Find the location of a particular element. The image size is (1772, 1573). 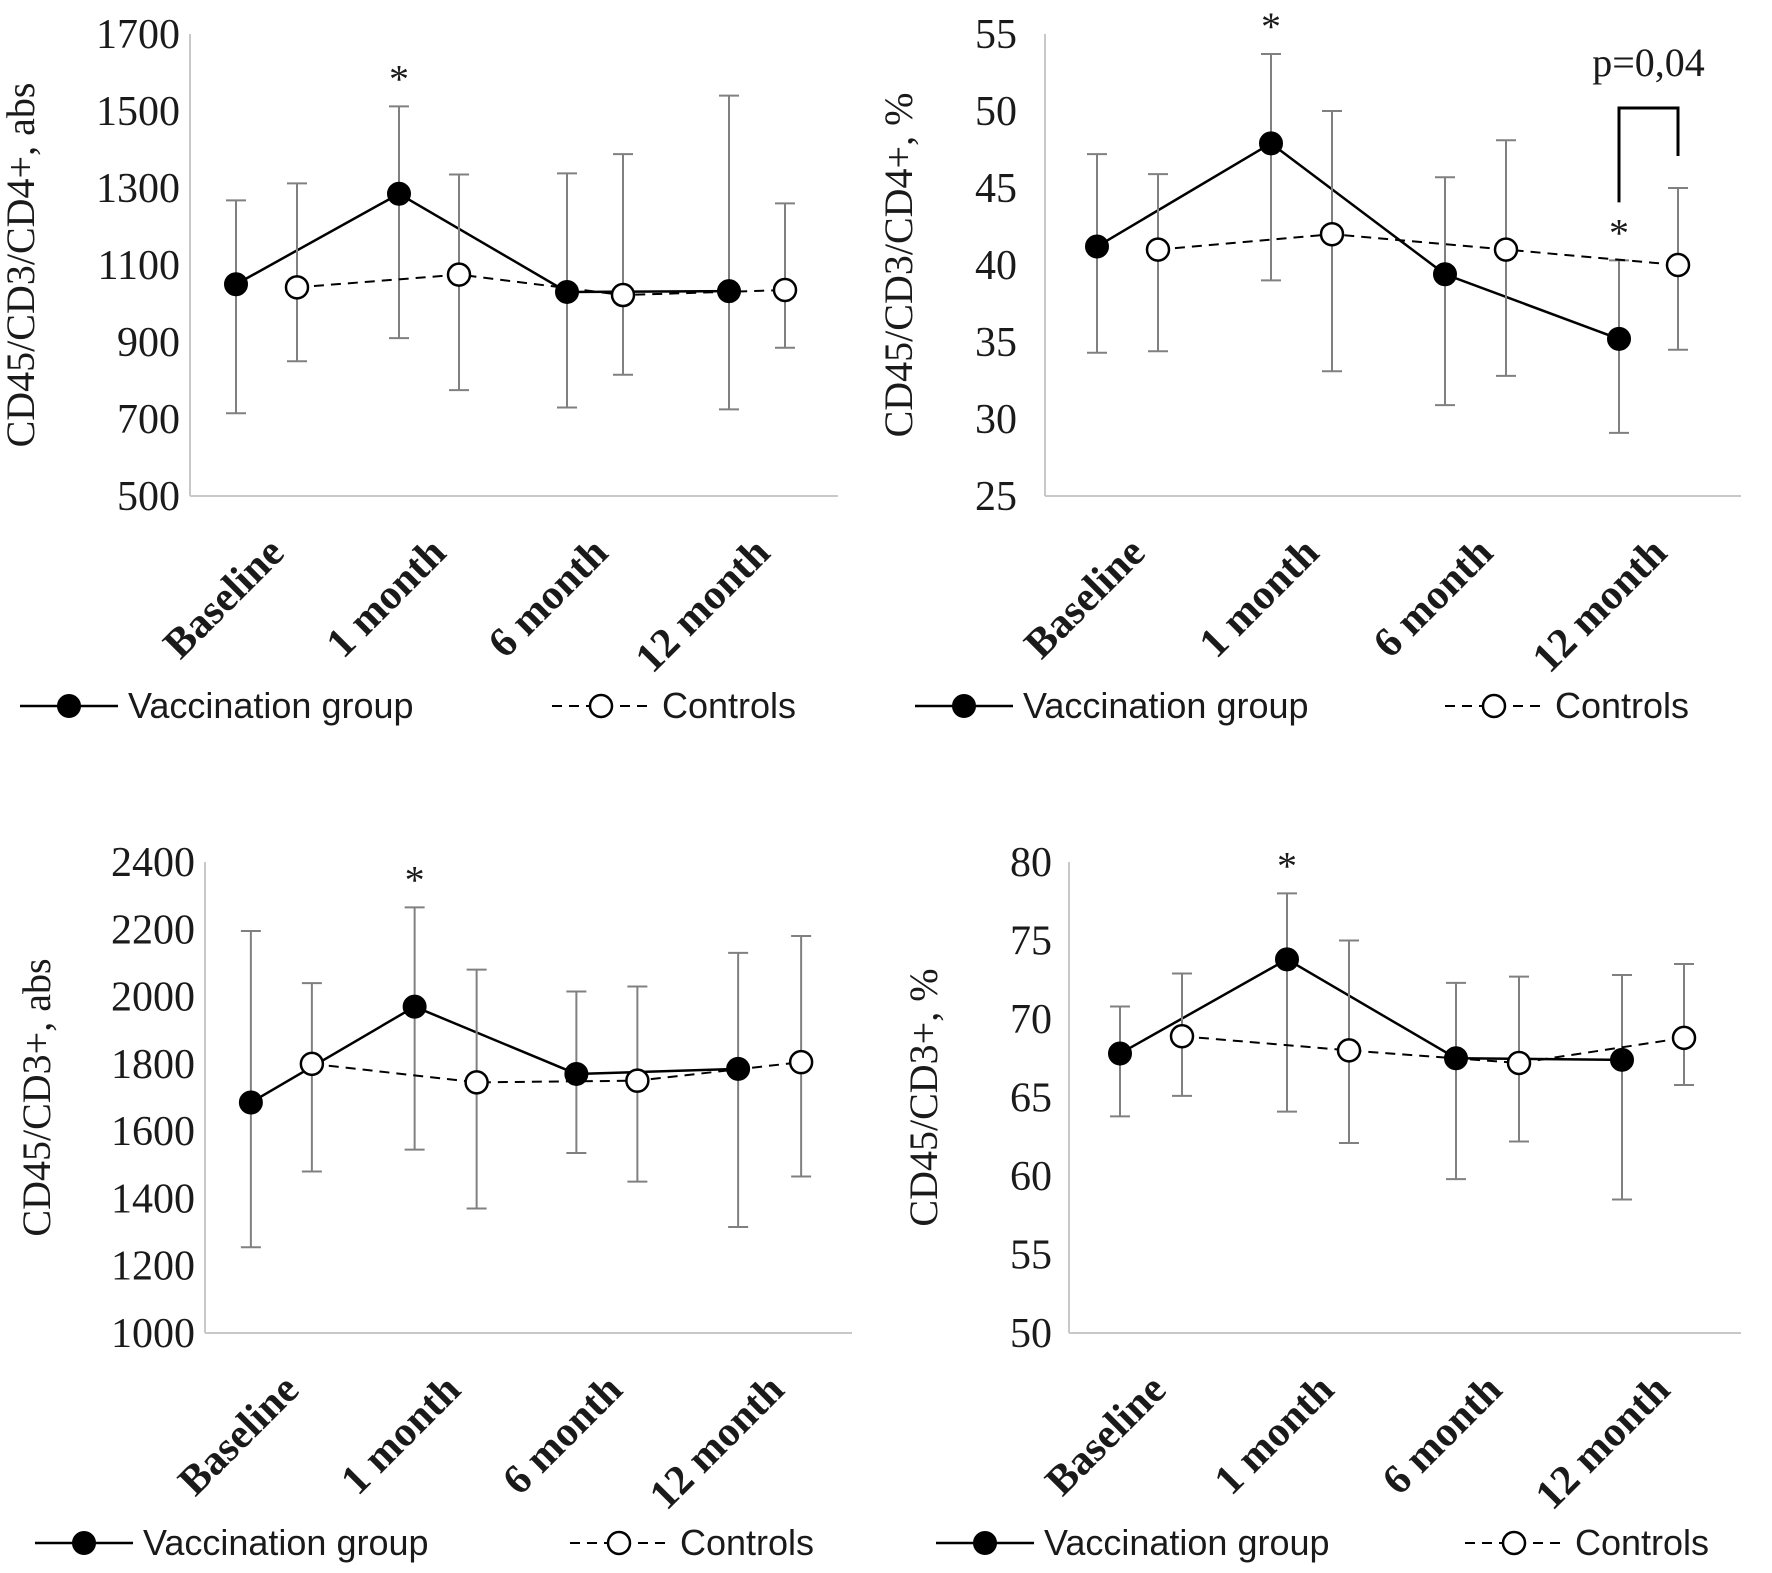

y-tick-label: 60 is located at coordinates (1031, 1177).